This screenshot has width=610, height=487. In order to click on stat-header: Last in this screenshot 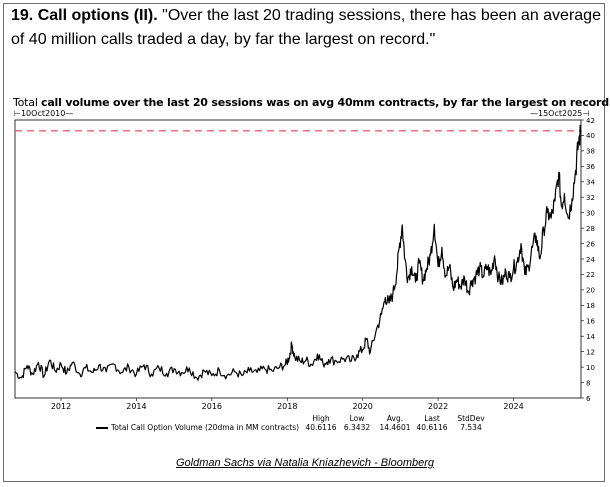, I will do `click(432, 418)`.